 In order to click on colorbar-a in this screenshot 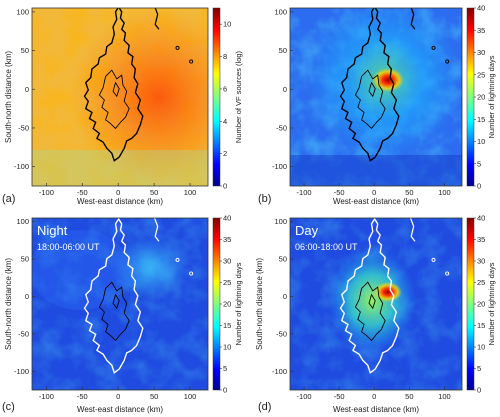, I will do `click(216, 97)`.